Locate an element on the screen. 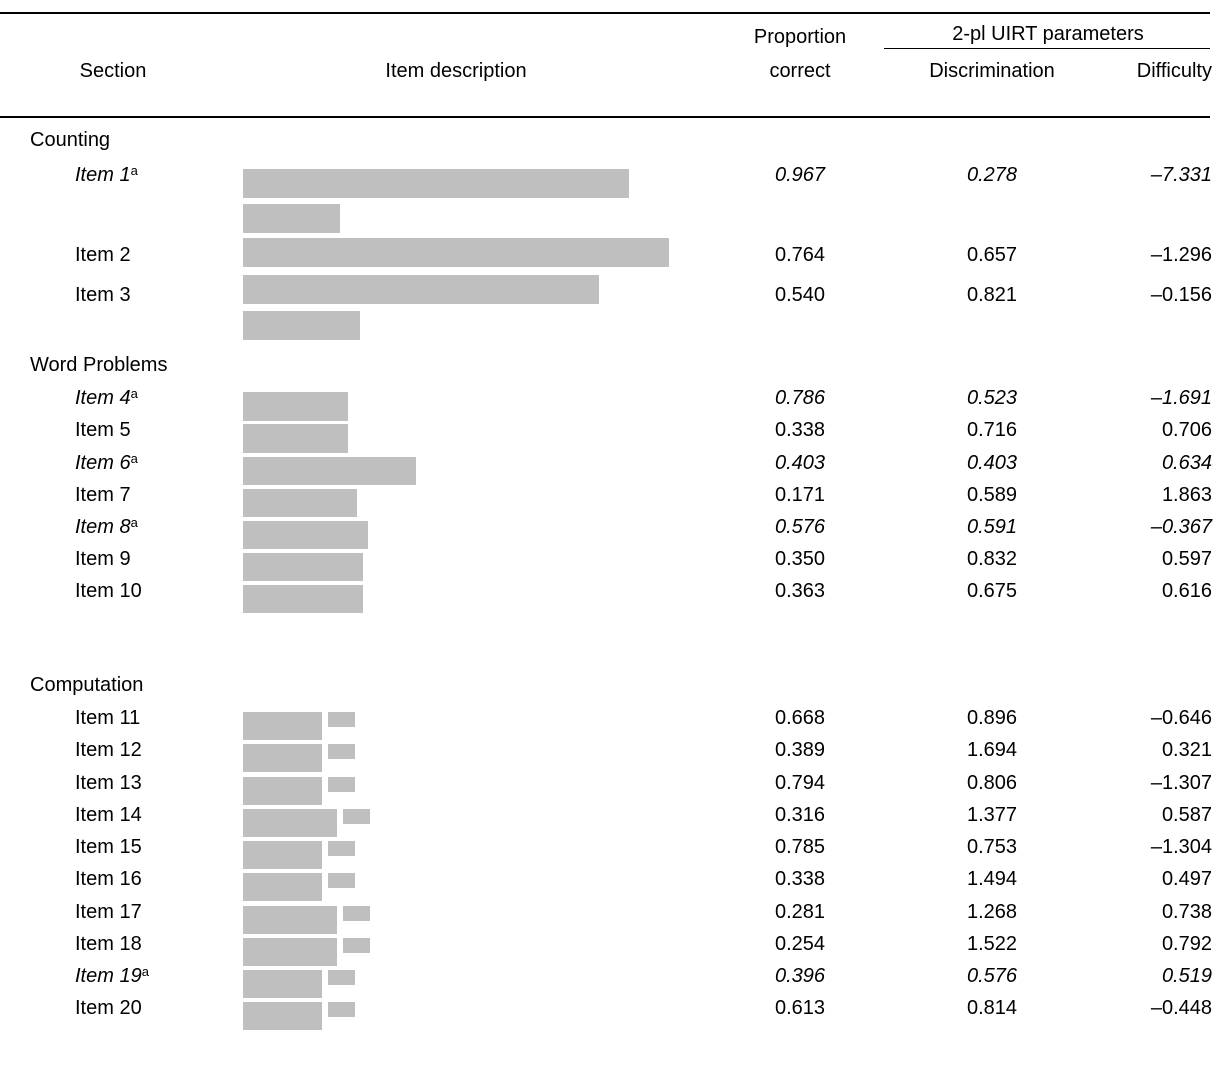 The height and width of the screenshot is (1084, 1225). row-label: Item 8a is located at coordinates (106, 527).